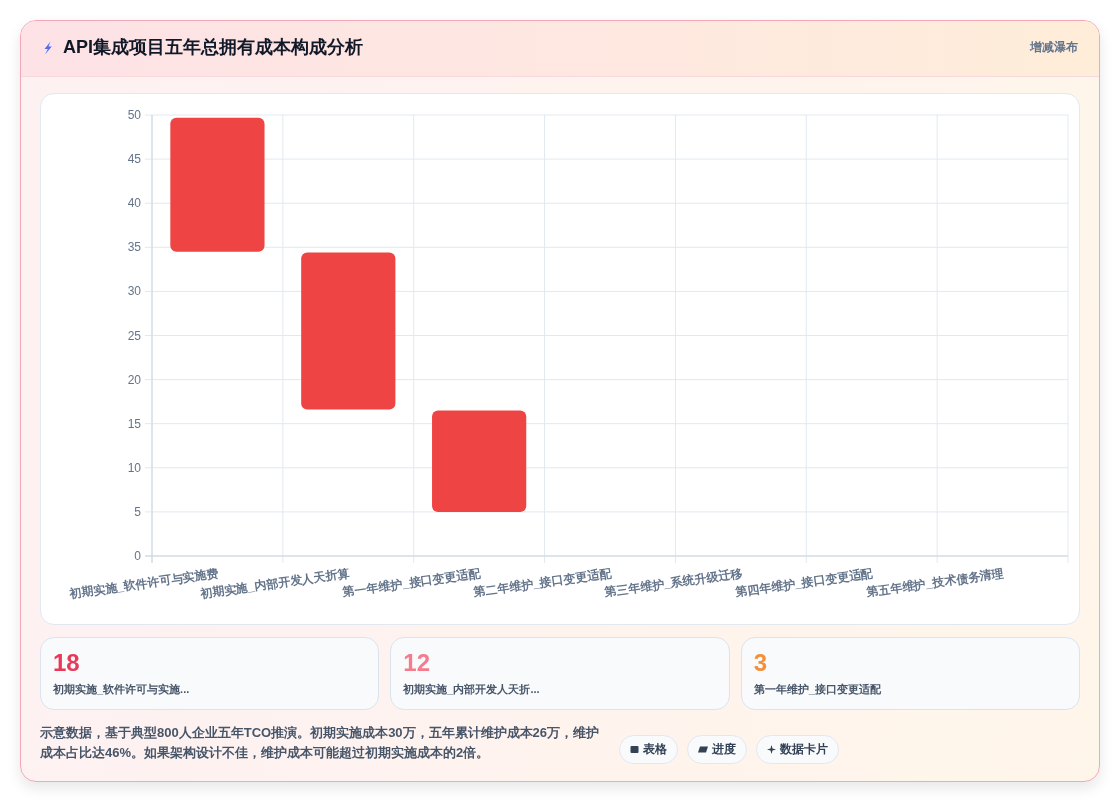 The height and width of the screenshot is (804, 1120). I want to click on y-tick-label: 15, so click(134, 423).